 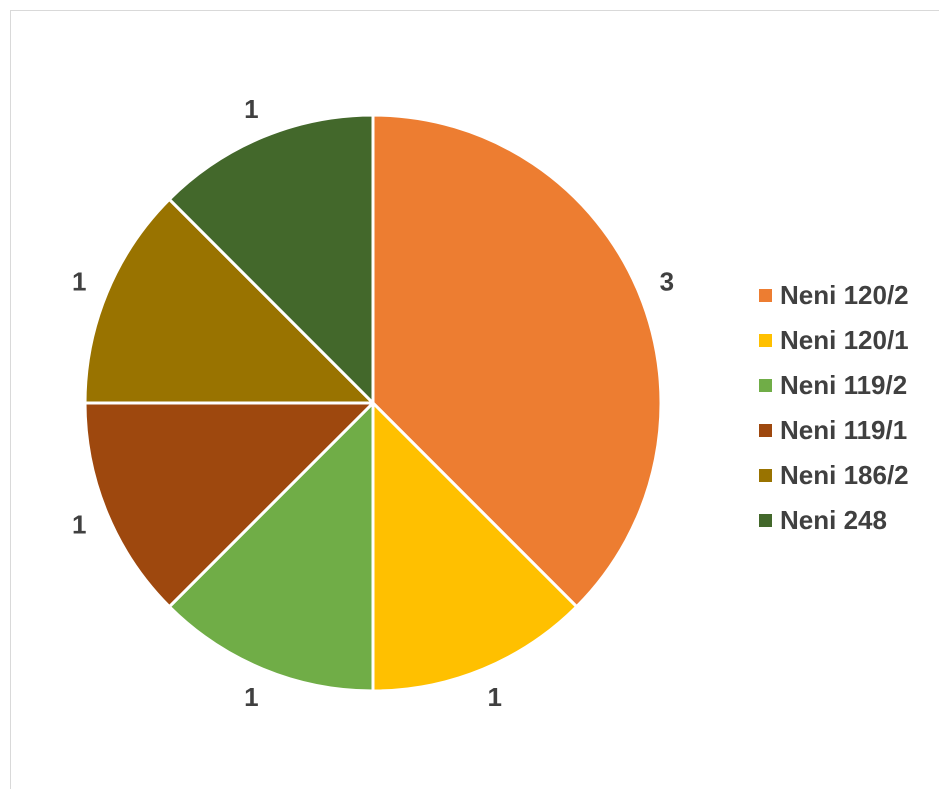 I want to click on legend-label: Neni 120/1, so click(x=844, y=340).